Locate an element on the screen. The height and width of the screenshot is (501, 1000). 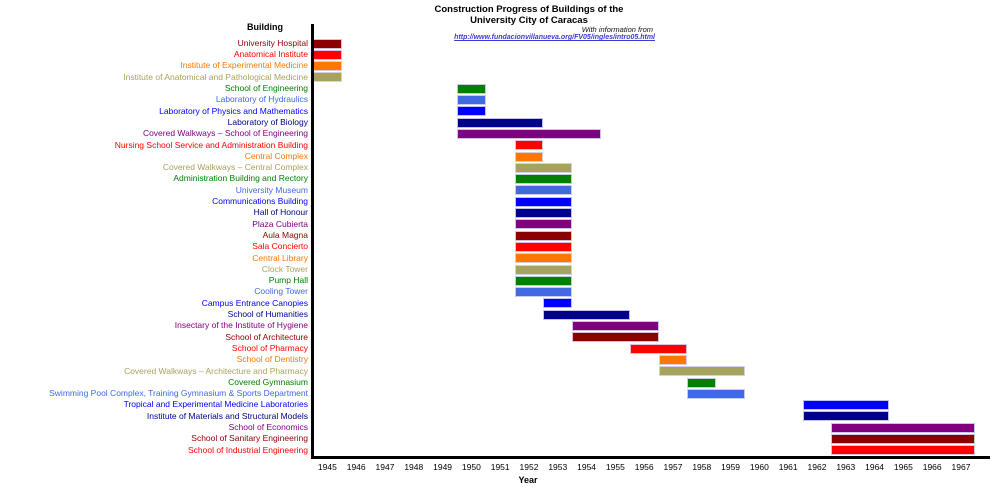
x-tick-label: 1960 is located at coordinates (759, 467).